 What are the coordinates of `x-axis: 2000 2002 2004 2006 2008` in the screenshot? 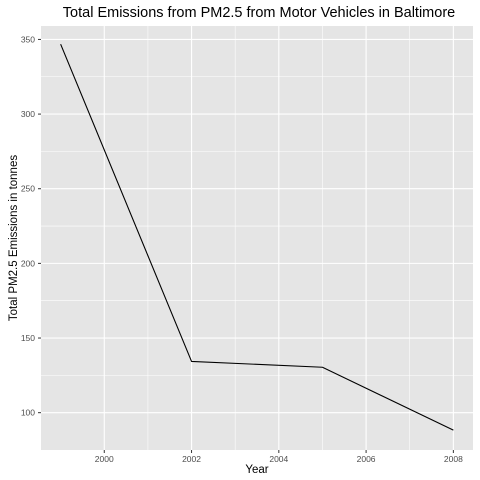 It's located at (279, 457).